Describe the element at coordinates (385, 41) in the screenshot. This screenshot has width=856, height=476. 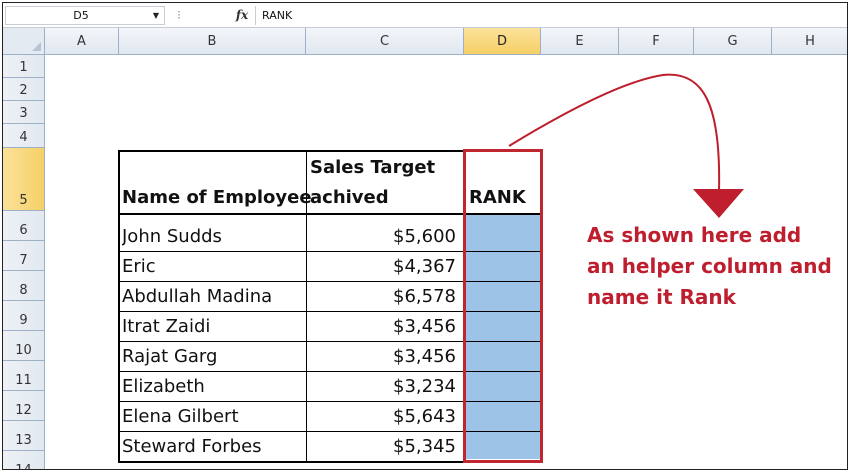
I see `column-header-c: C` at that location.